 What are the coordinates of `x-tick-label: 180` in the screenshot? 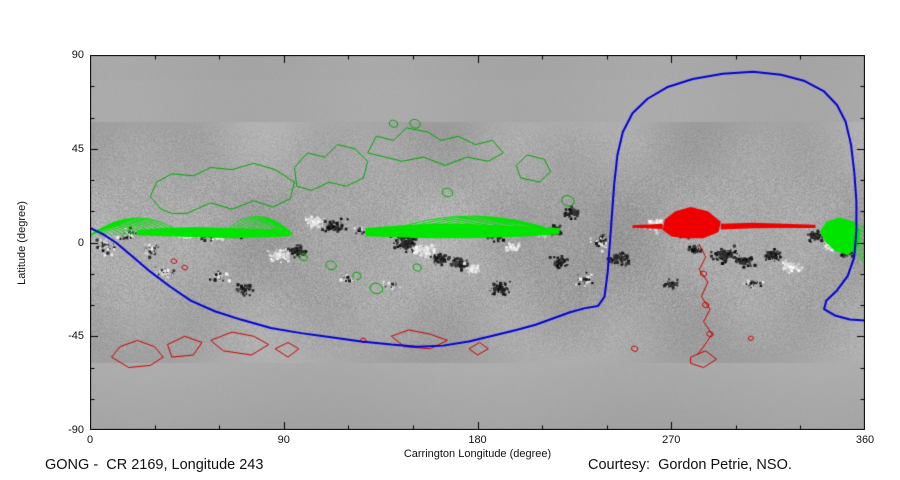 It's located at (477, 440).